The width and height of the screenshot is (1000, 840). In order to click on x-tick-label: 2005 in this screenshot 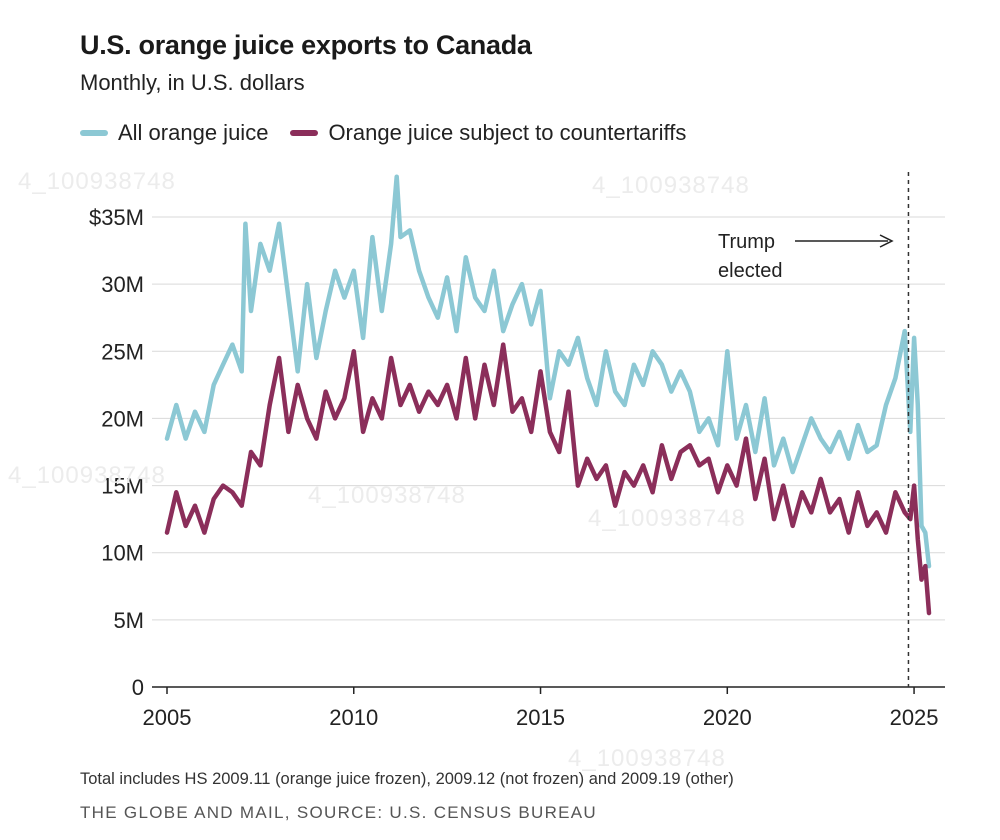, I will do `click(167, 717)`.